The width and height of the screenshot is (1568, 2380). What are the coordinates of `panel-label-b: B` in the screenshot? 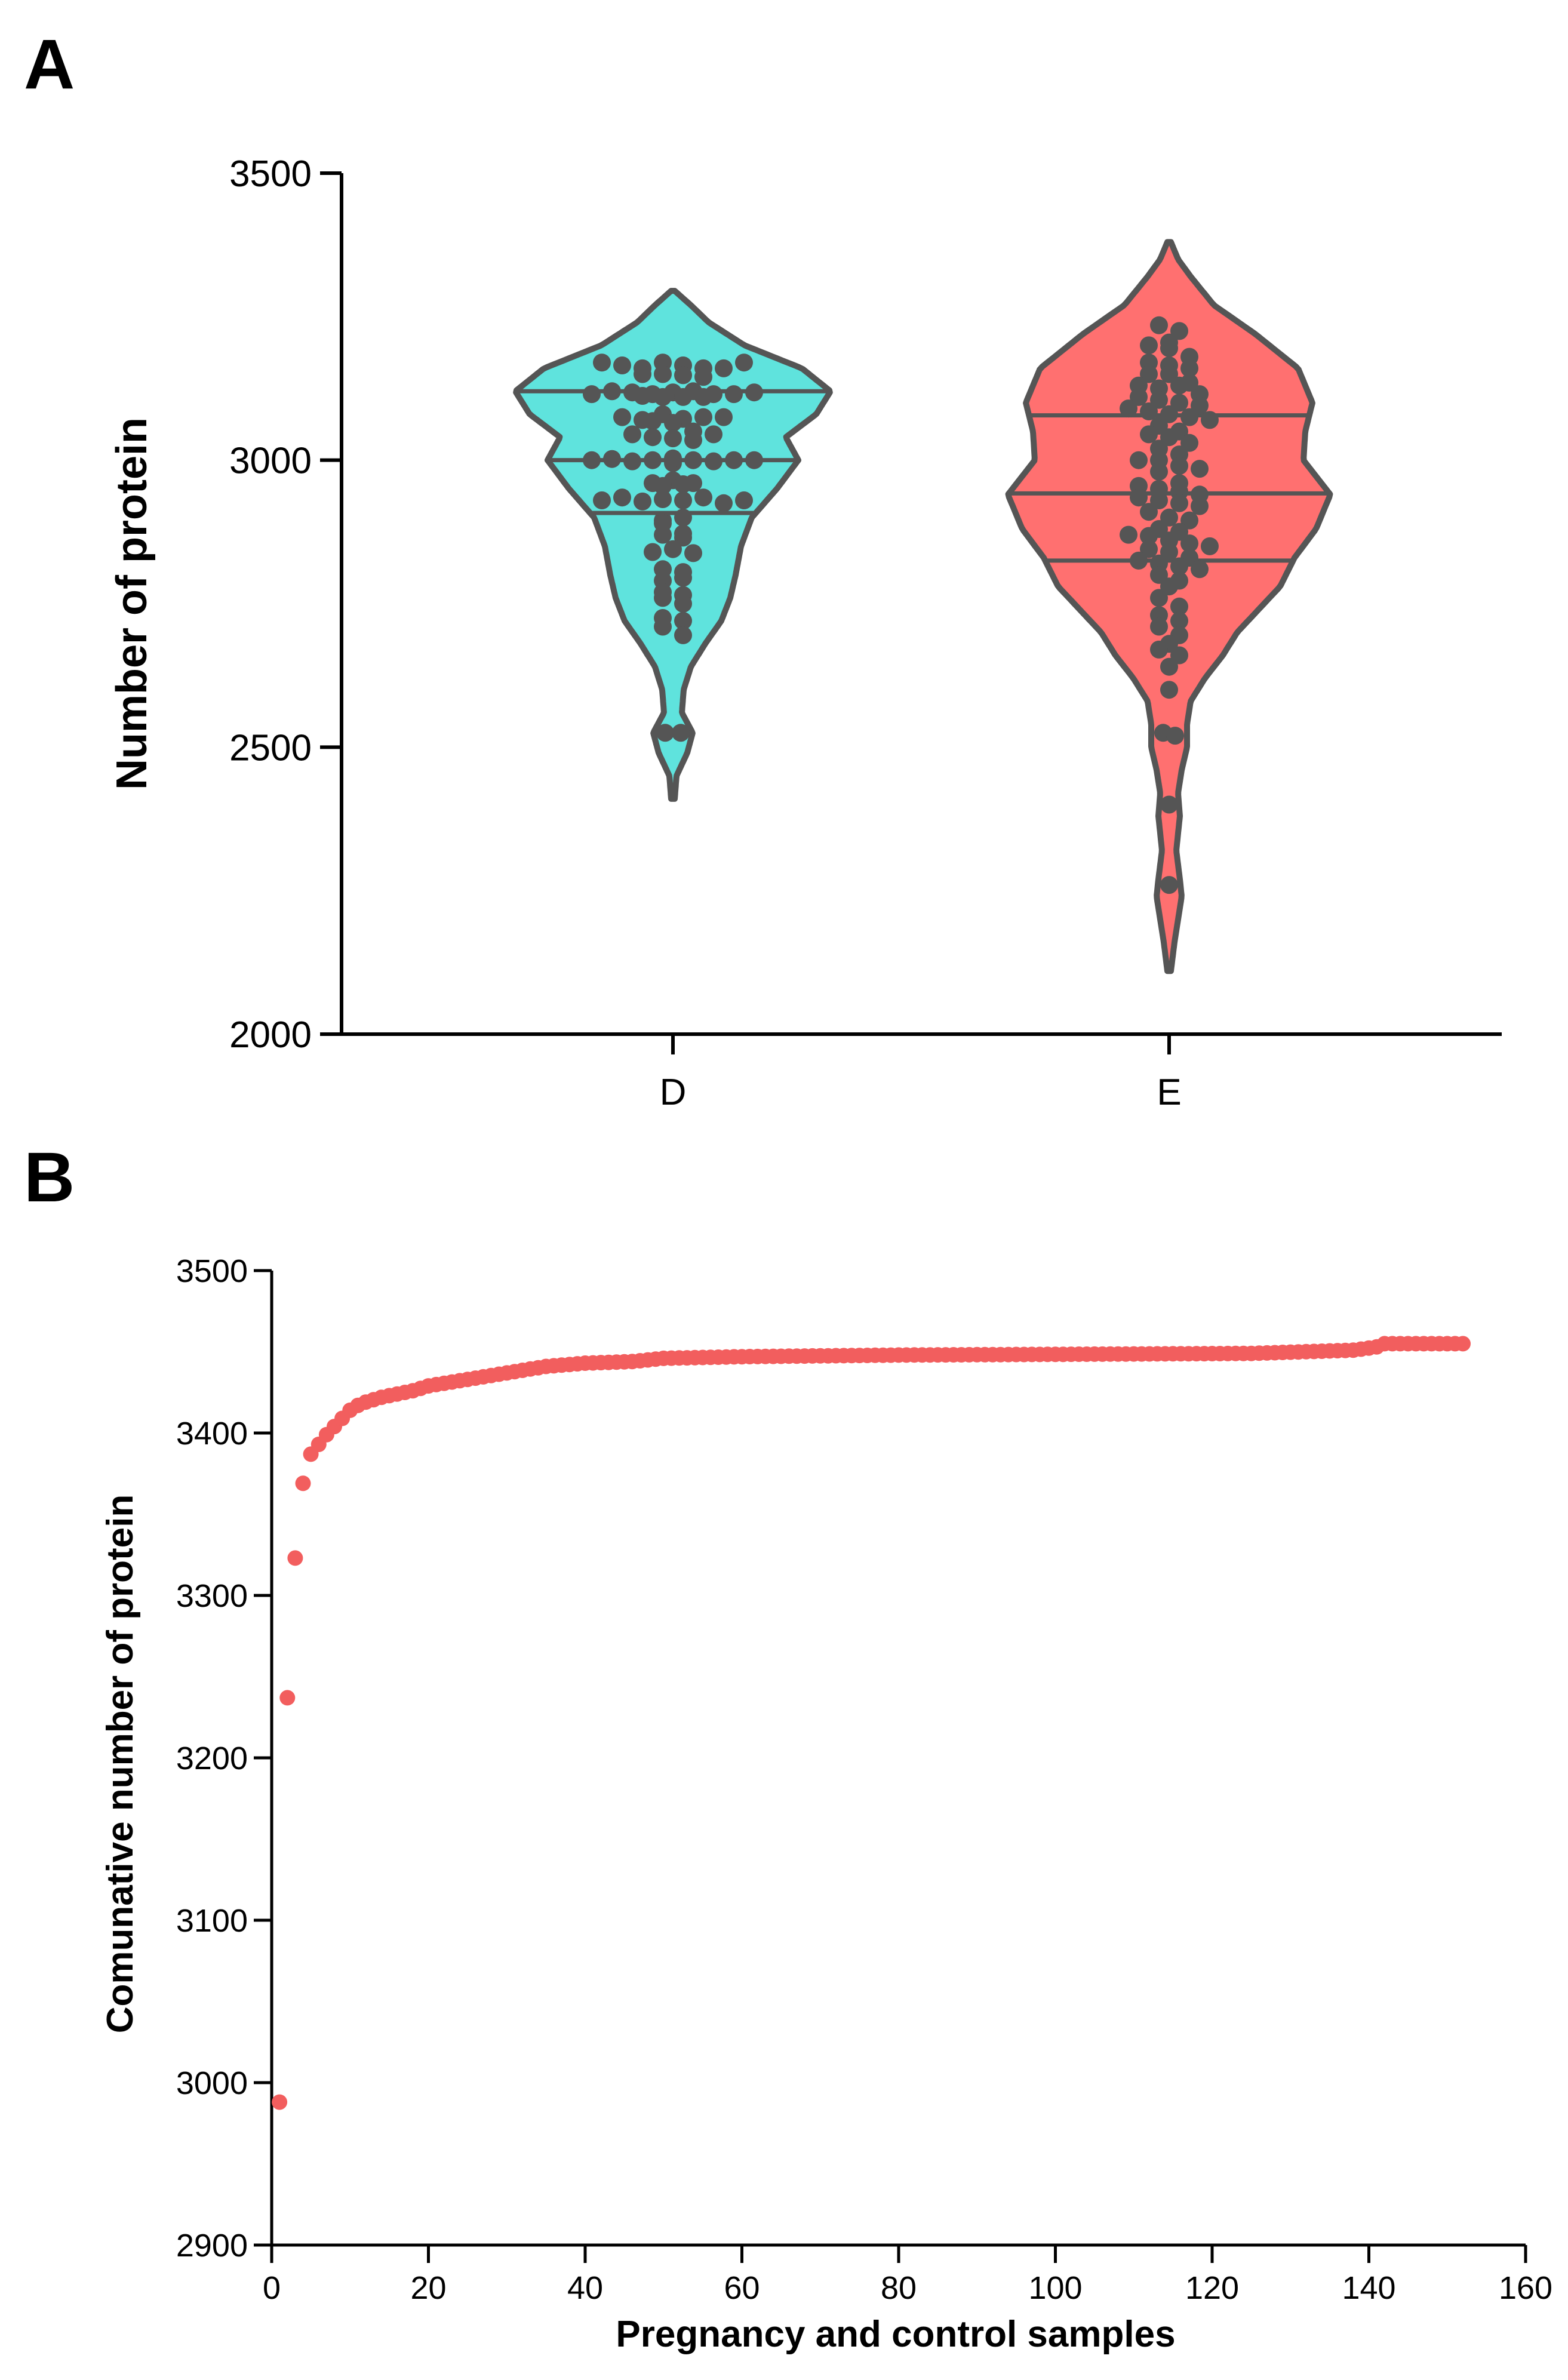 It's located at (49, 1177).